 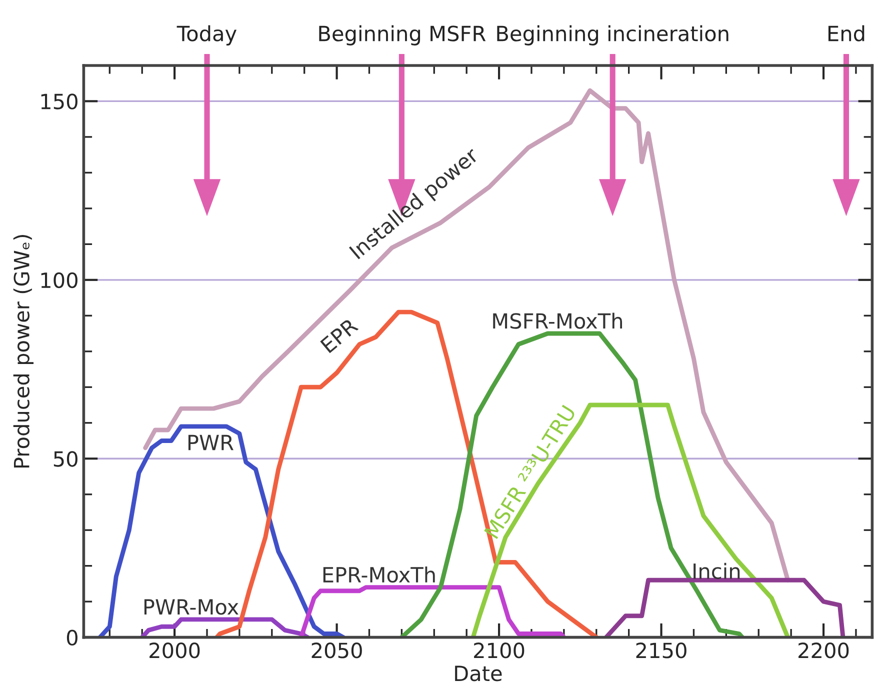 What do you see at coordinates (612, 35) in the screenshot?
I see `ref-line-label: Beginning incineration` at bounding box center [612, 35].